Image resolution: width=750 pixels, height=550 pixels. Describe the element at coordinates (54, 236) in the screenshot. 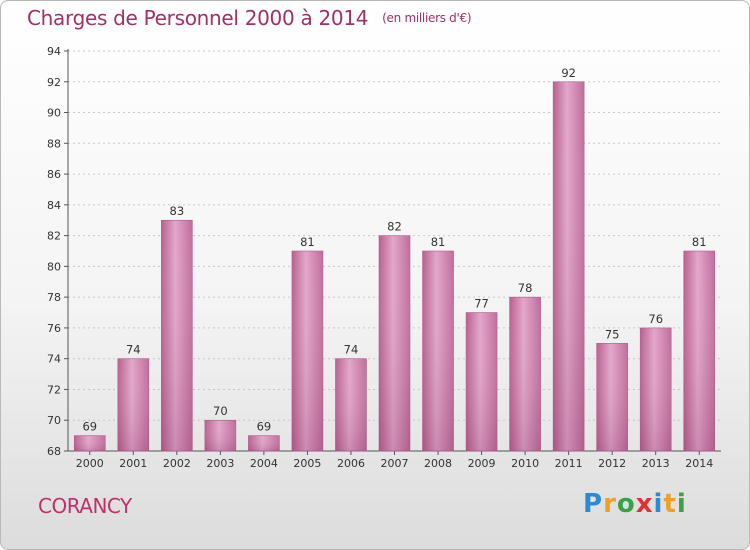

I see `y-tick-label: 82` at that location.